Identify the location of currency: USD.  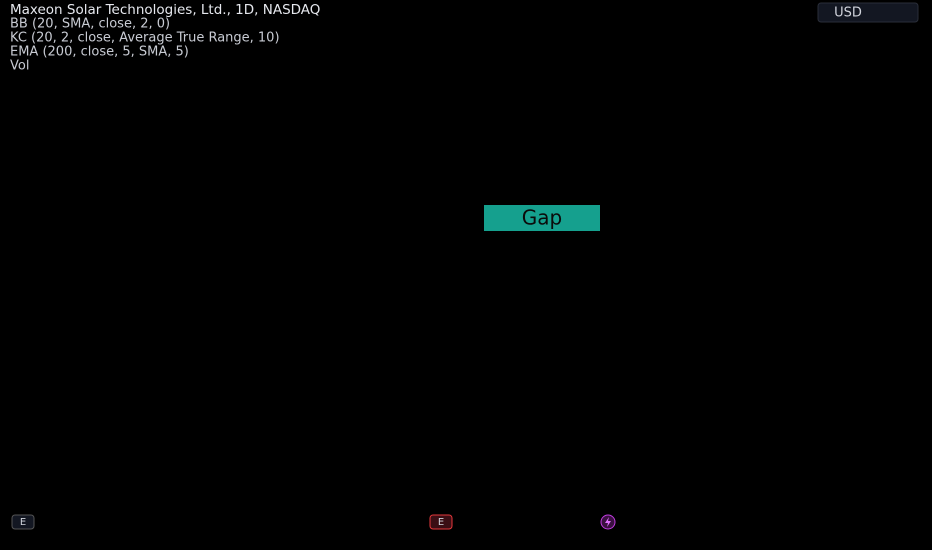
(848, 13).